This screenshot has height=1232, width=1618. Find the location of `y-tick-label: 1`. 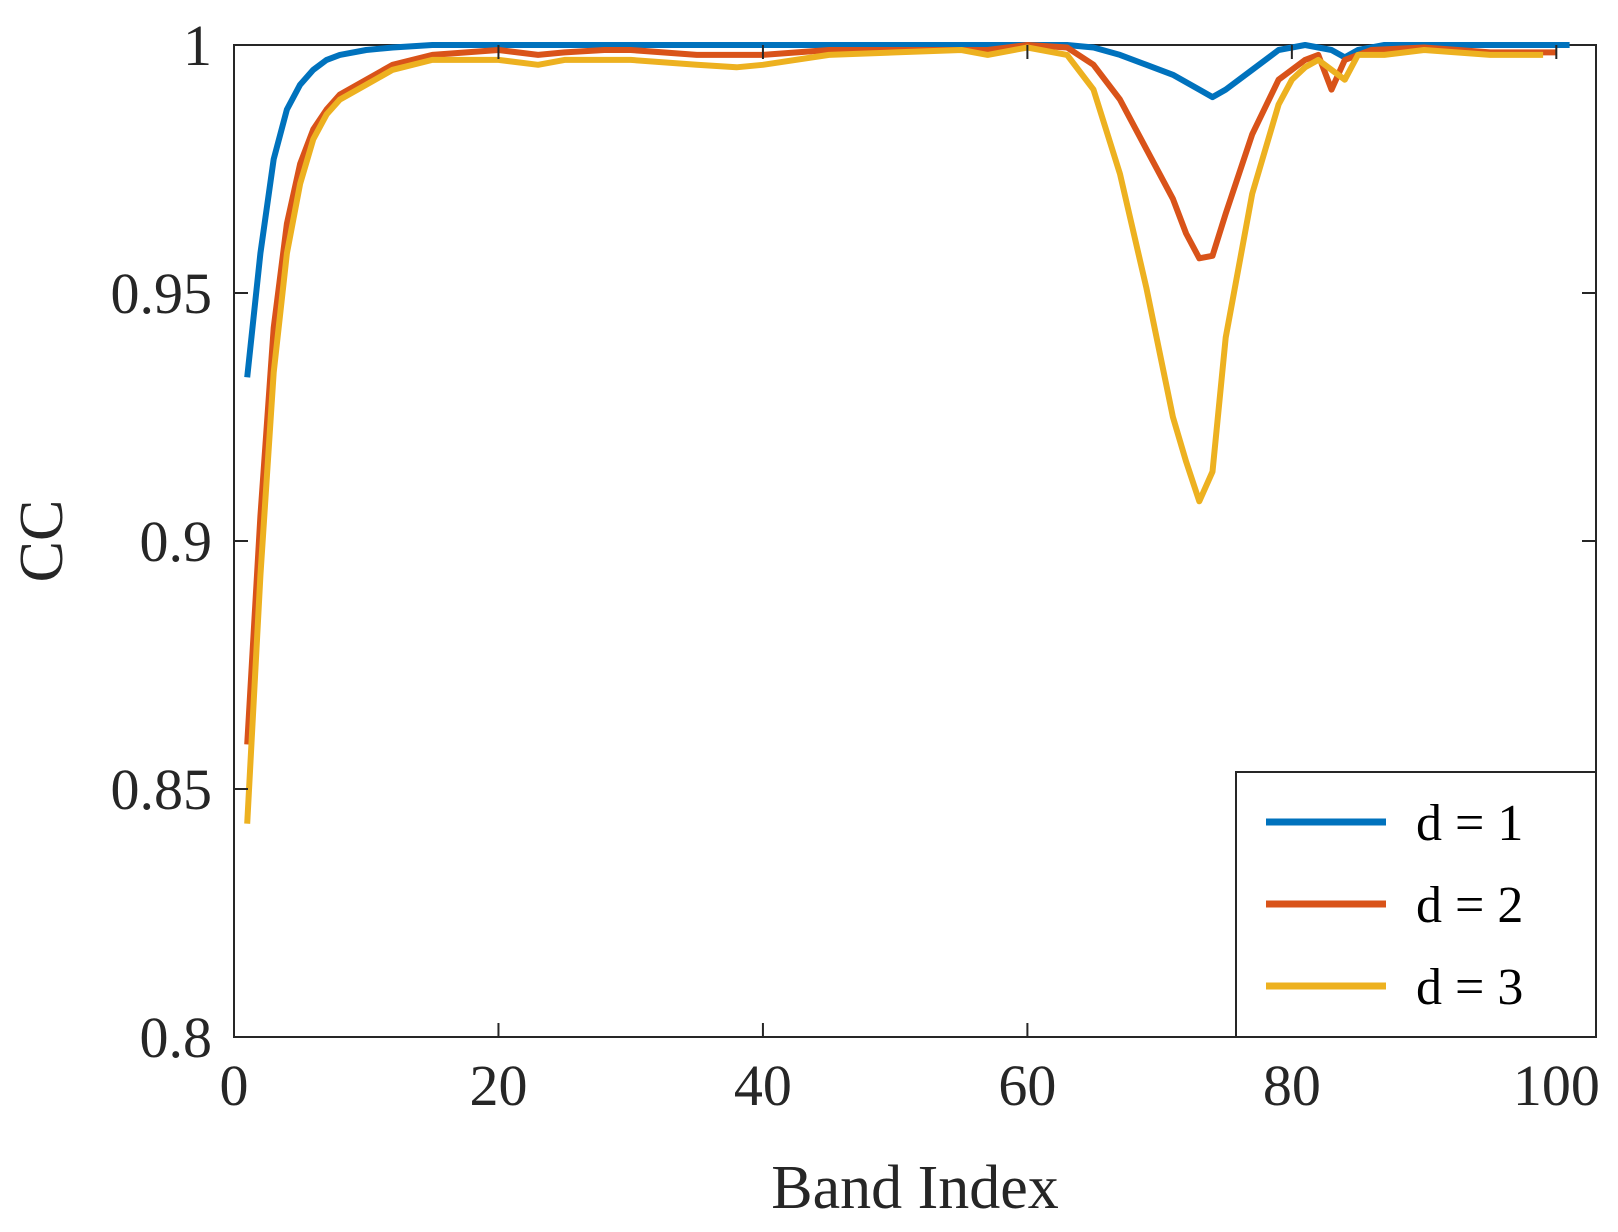

y-tick-label: 1 is located at coordinates (197, 45).